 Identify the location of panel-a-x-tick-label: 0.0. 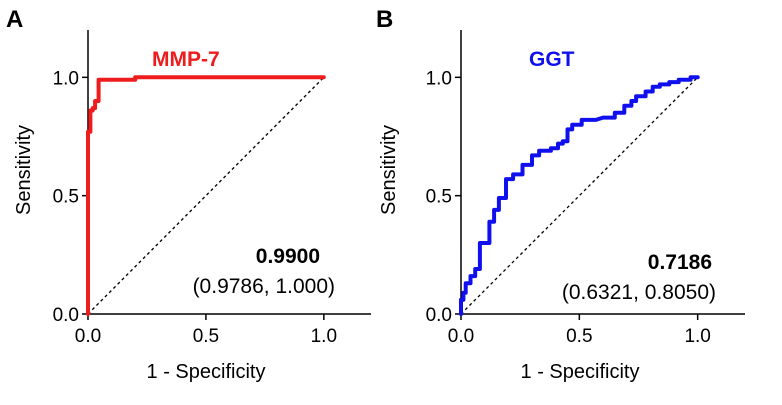
(88, 336).